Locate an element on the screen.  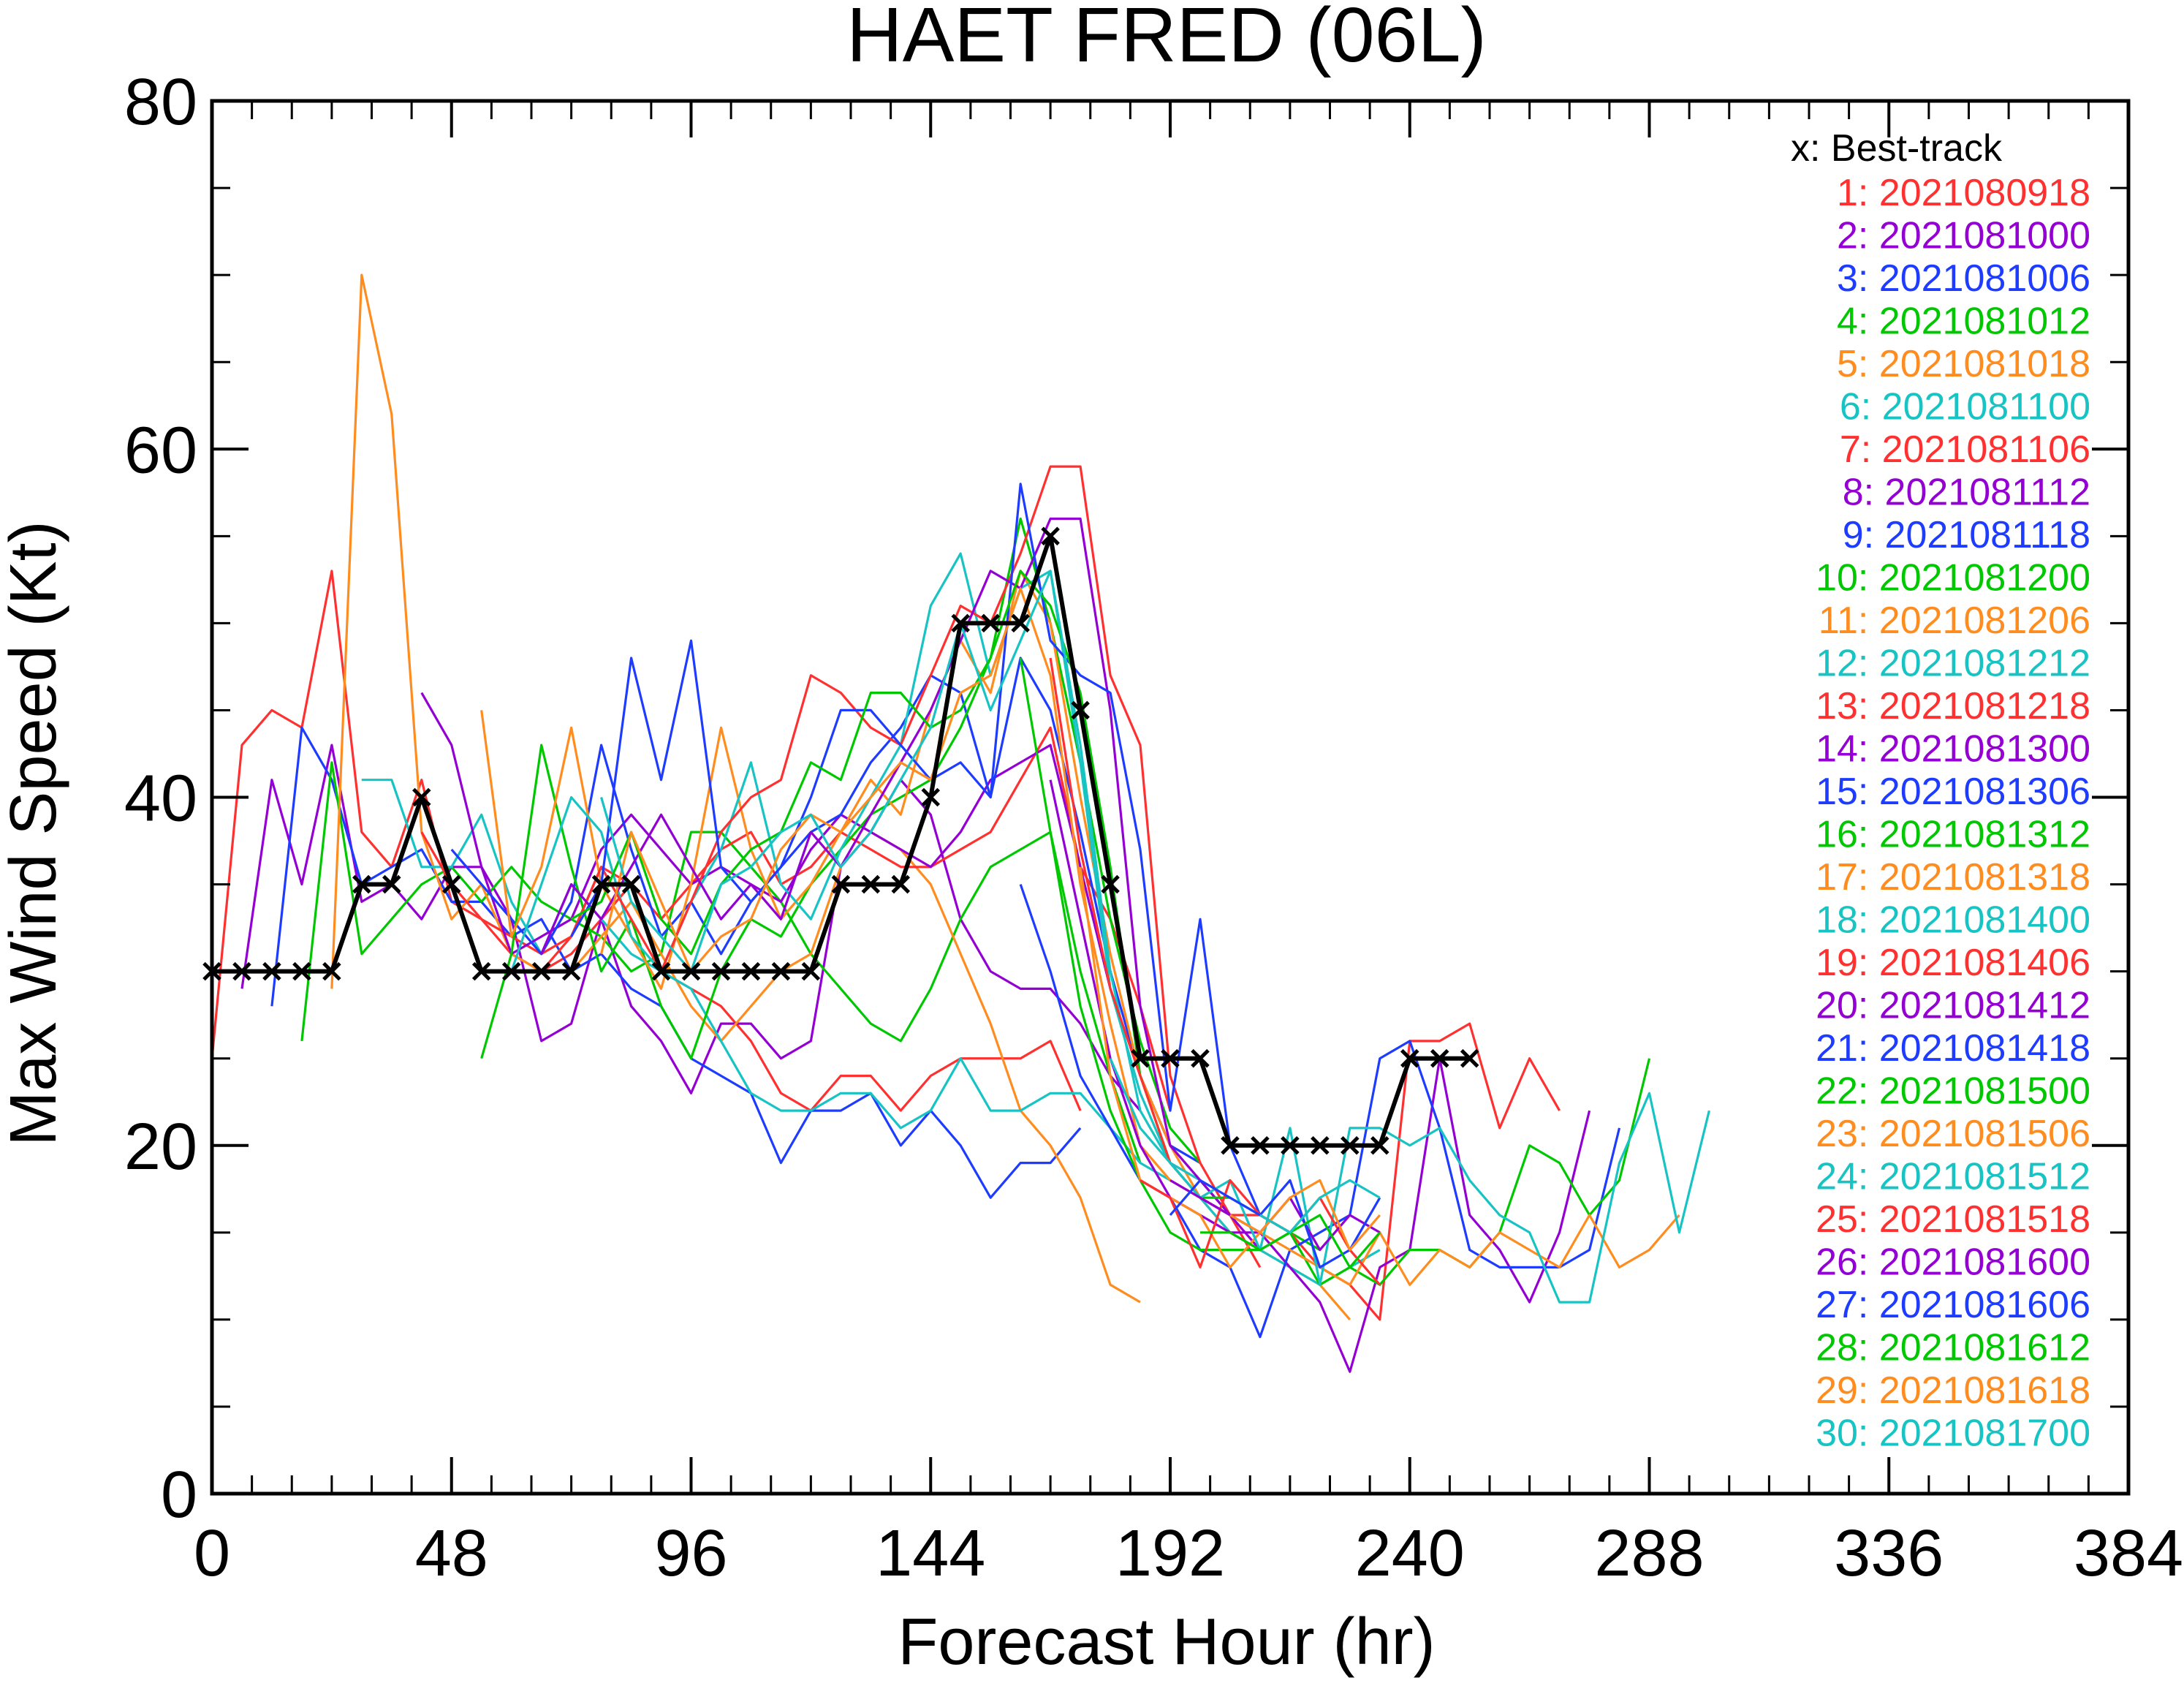
legend-entry-27: 27: 2021081606 is located at coordinates (1953, 1305).